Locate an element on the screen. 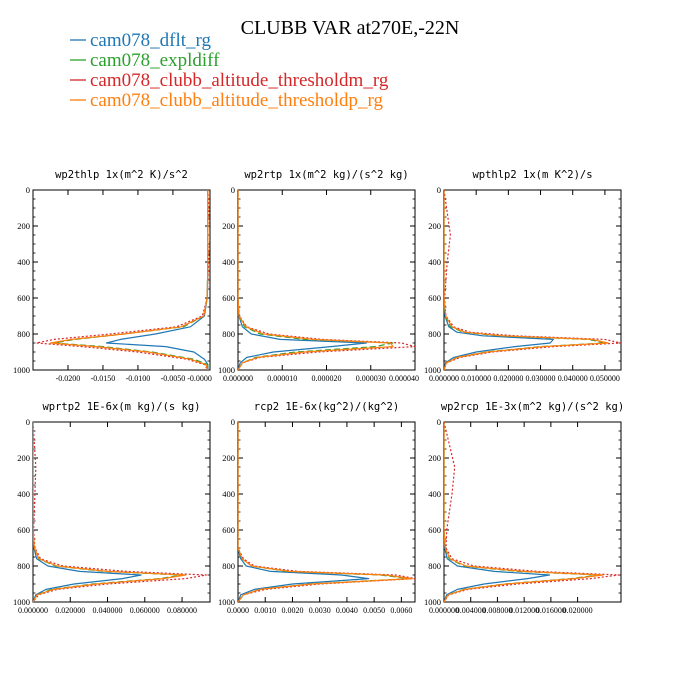 The height and width of the screenshot is (700, 700). x-tick-label: 0.010000 is located at coordinates (476, 378).